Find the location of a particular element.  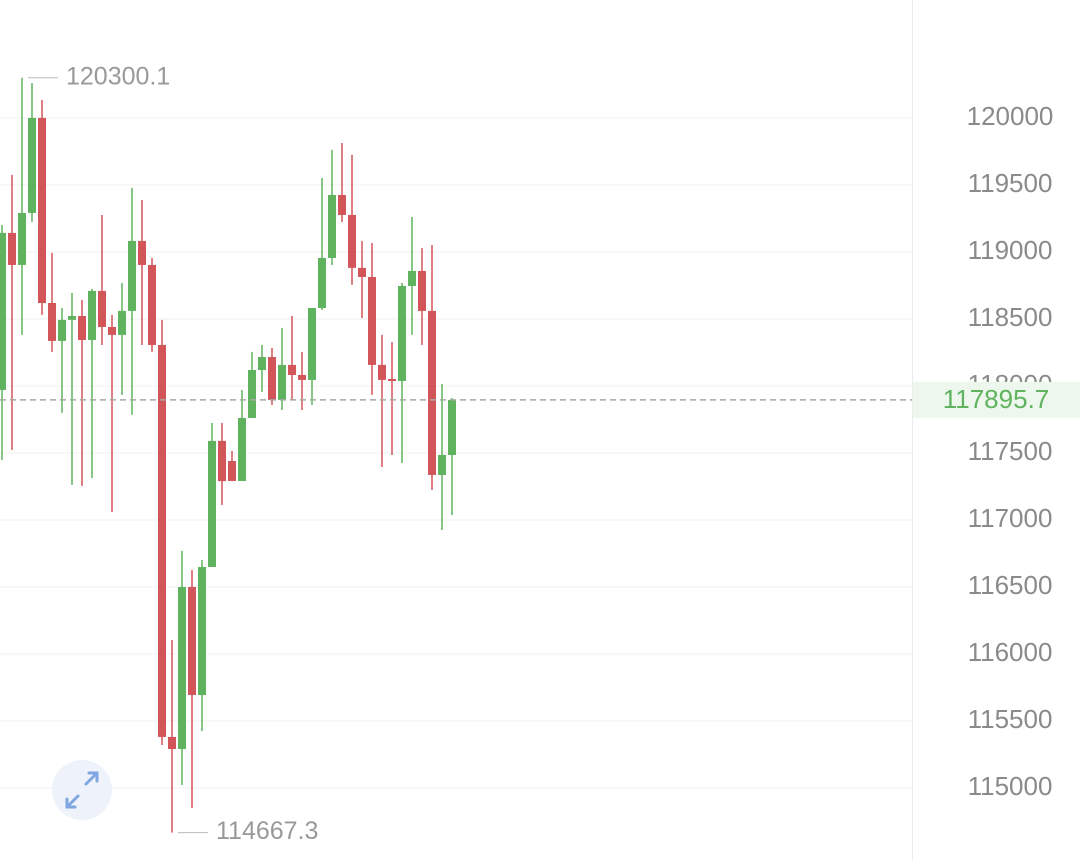

y-tick-label: 115000 is located at coordinates (1010, 786).